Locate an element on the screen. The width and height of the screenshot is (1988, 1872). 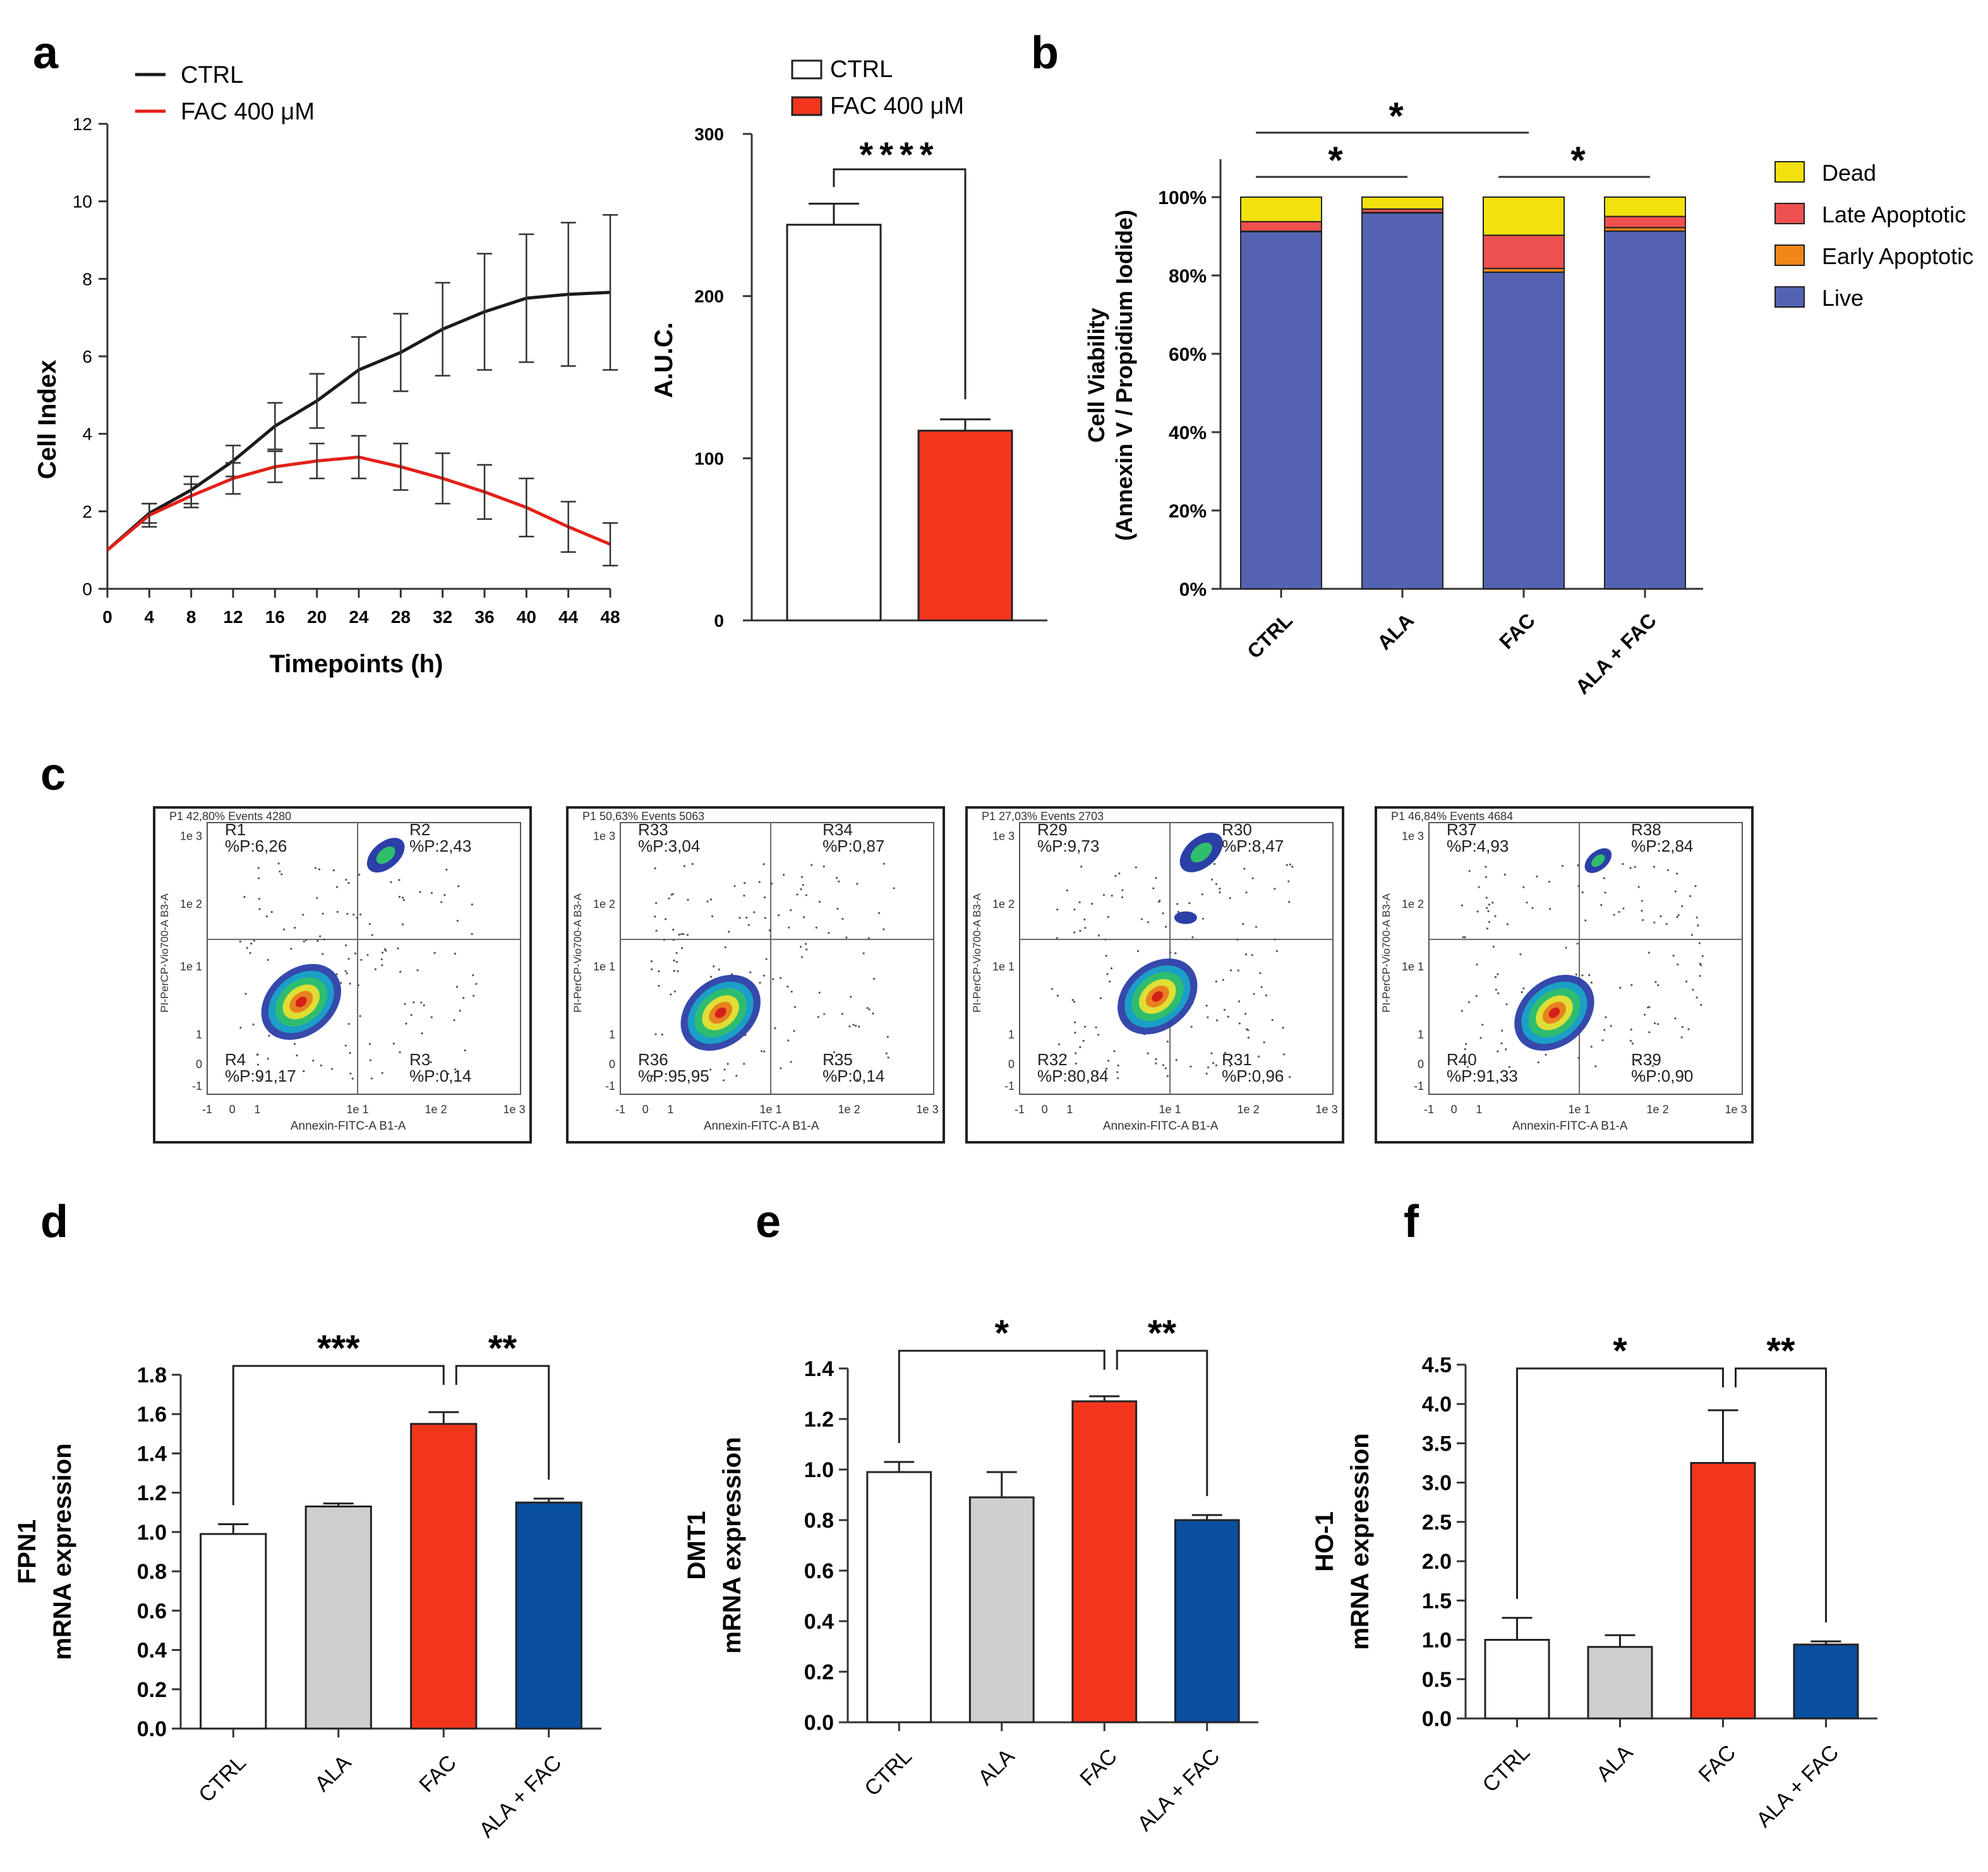
x-tick-label: 32 is located at coordinates (442, 617).